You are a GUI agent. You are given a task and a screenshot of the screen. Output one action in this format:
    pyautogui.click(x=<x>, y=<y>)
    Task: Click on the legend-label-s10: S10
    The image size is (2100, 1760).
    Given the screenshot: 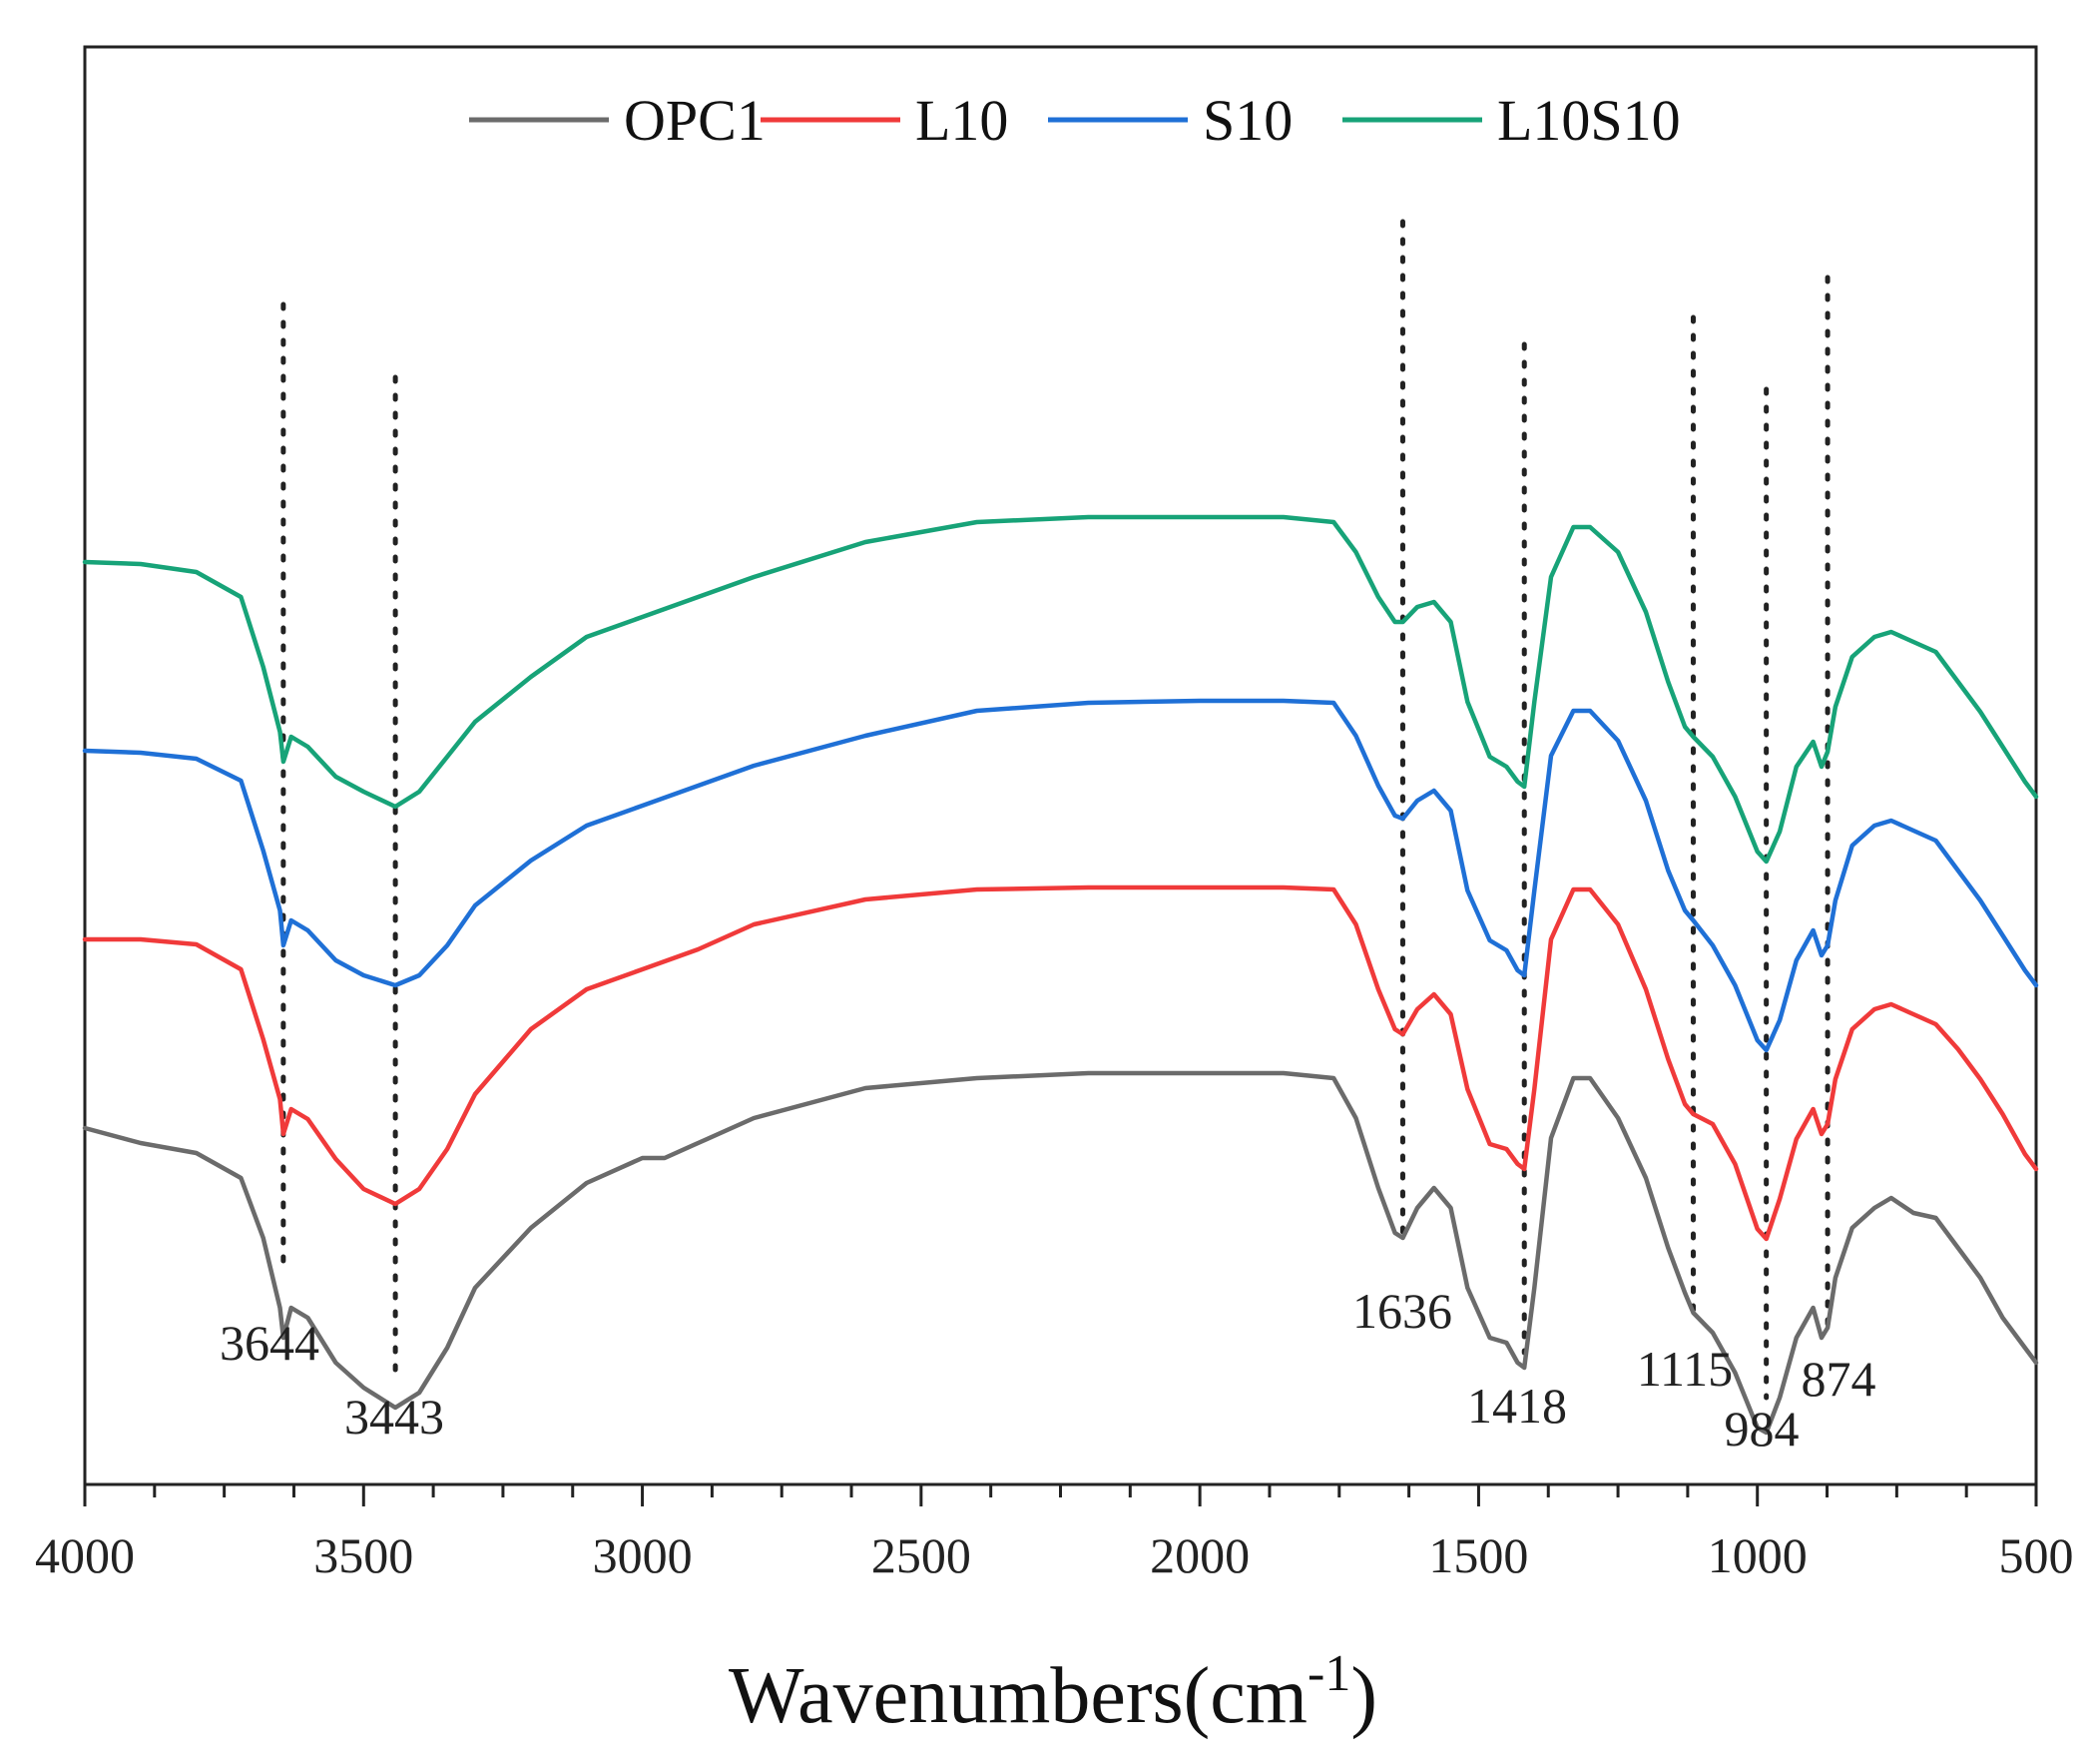 What is the action you would take?
    pyautogui.click(x=1248, y=120)
    